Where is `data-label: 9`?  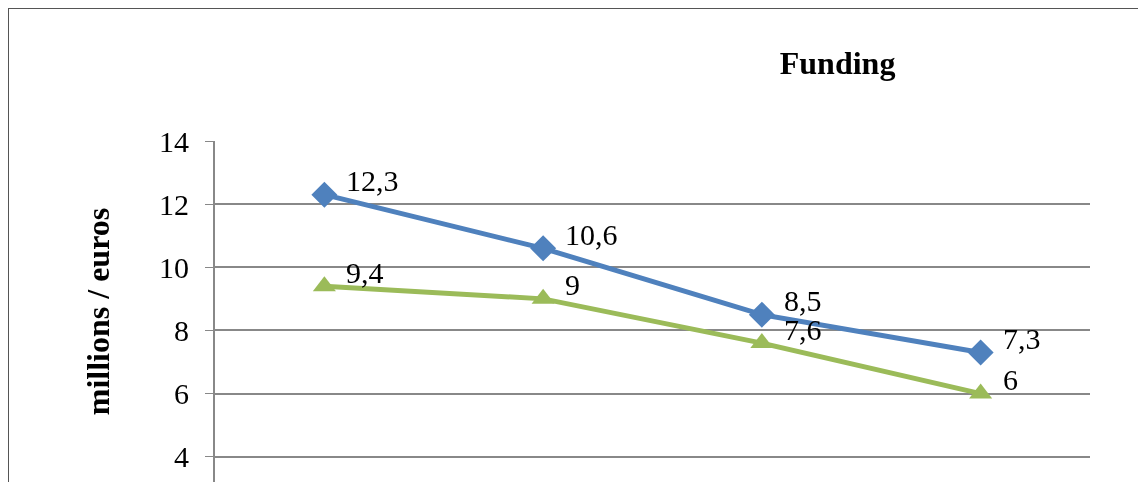 data-label: 9 is located at coordinates (572, 284).